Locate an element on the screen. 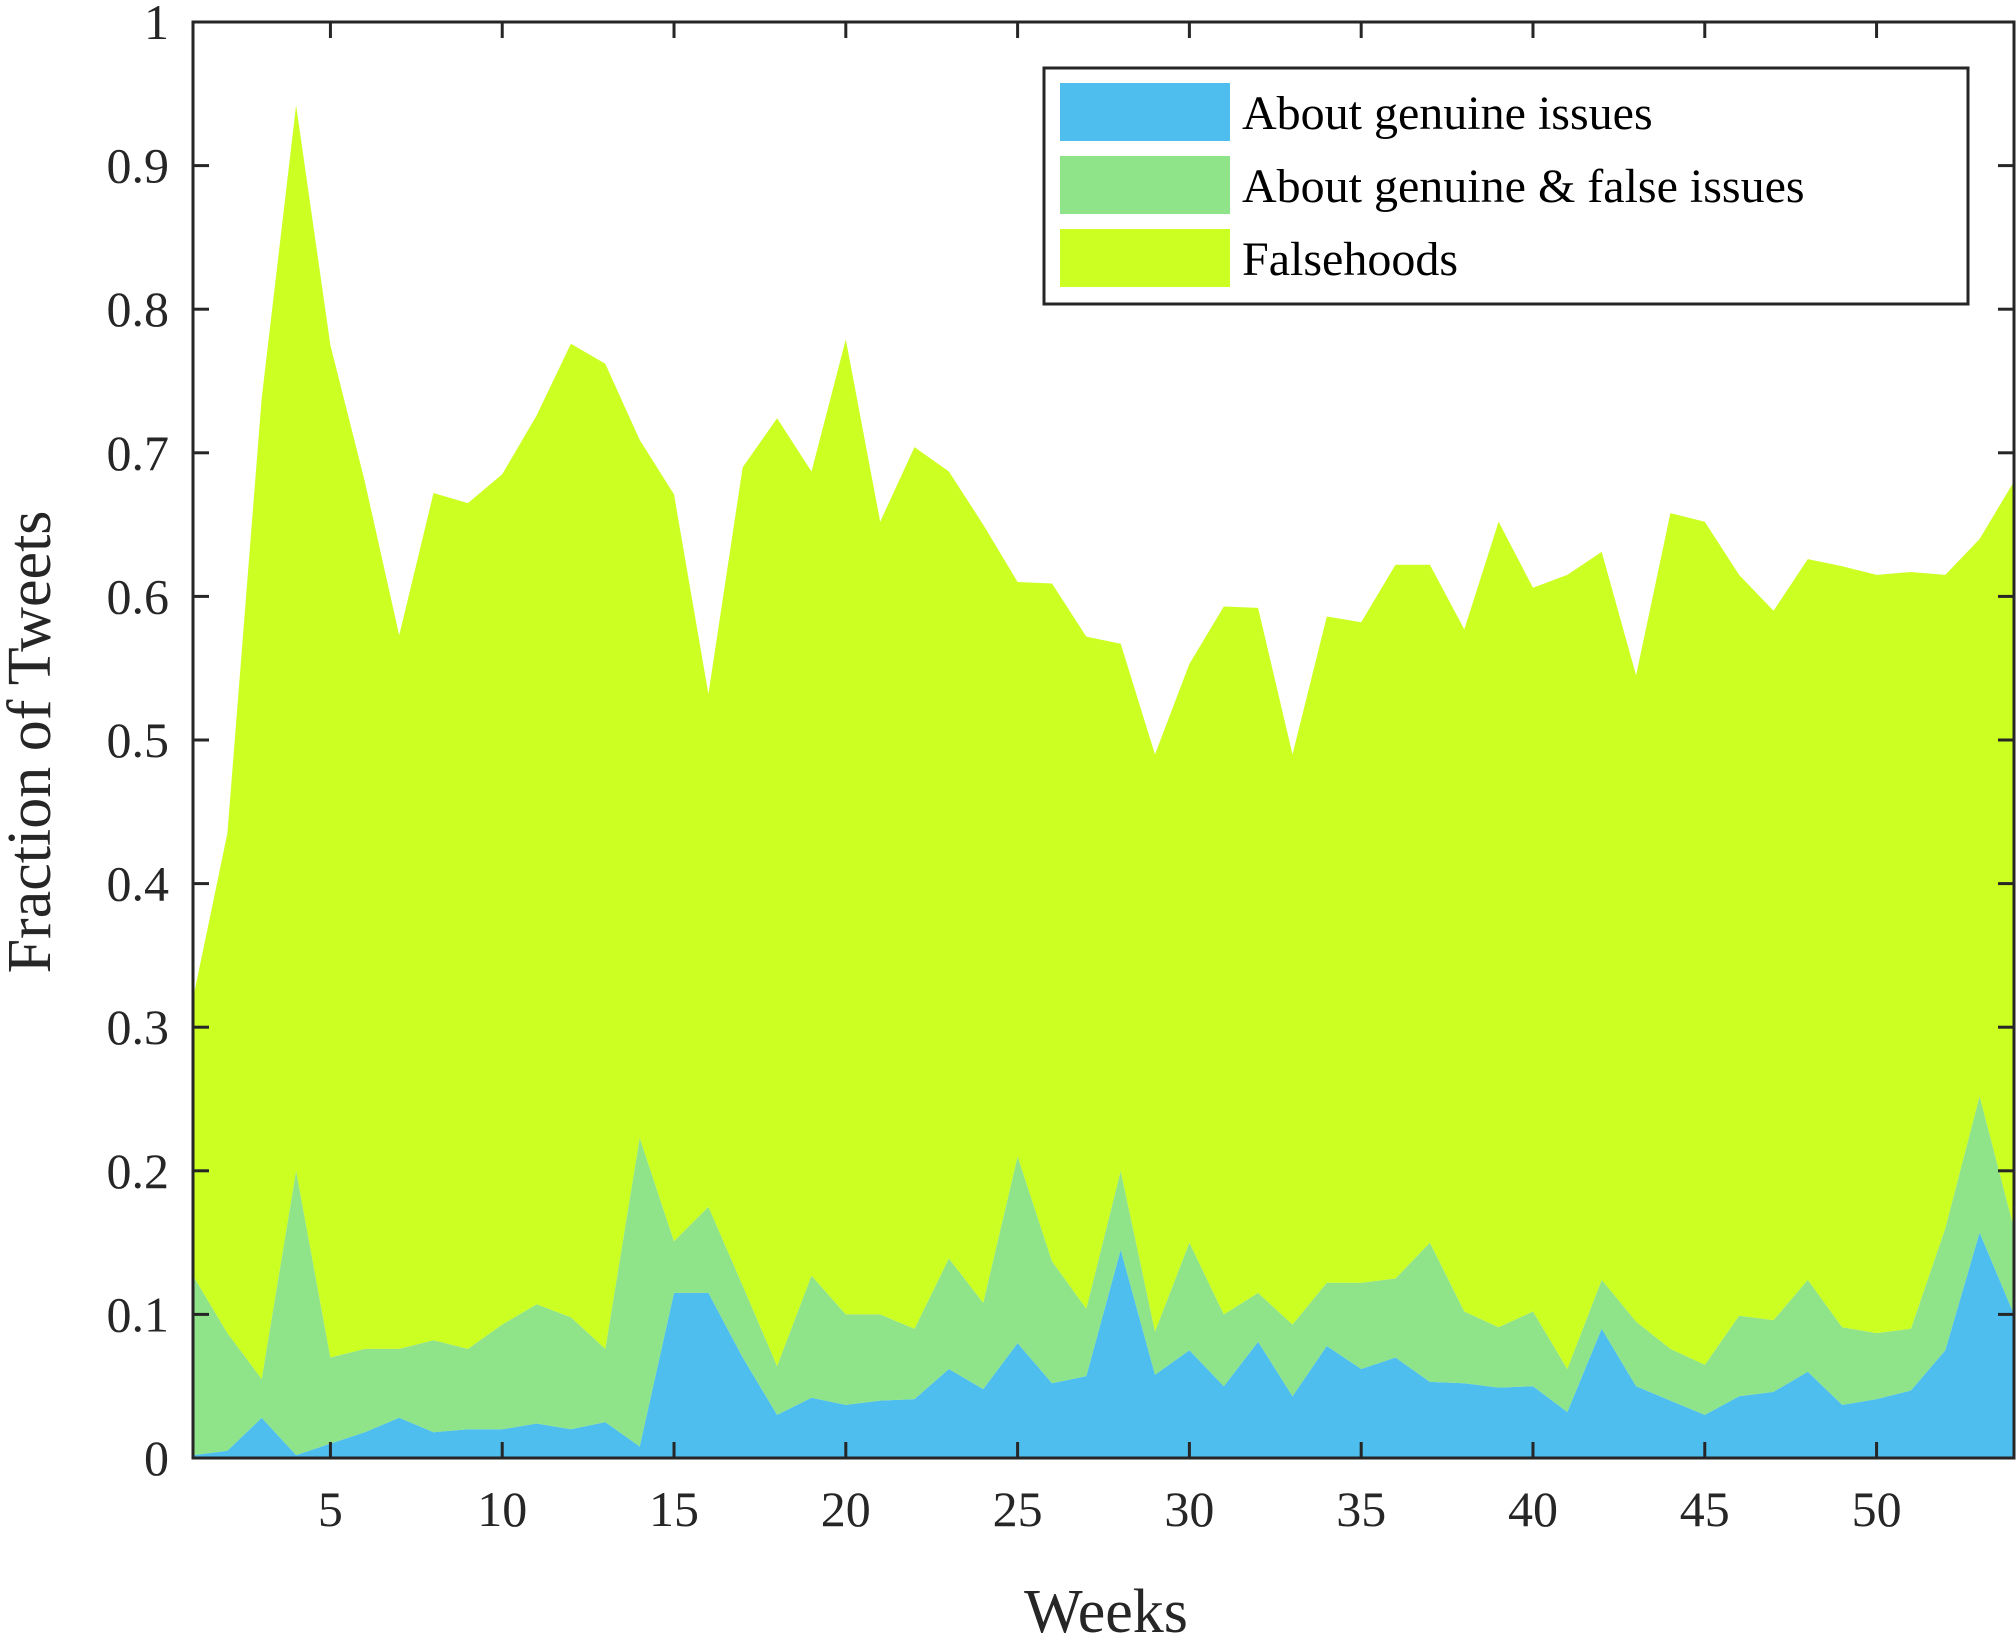 The width and height of the screenshot is (2016, 1639). legend-label: Falsehoods is located at coordinates (1350, 259).